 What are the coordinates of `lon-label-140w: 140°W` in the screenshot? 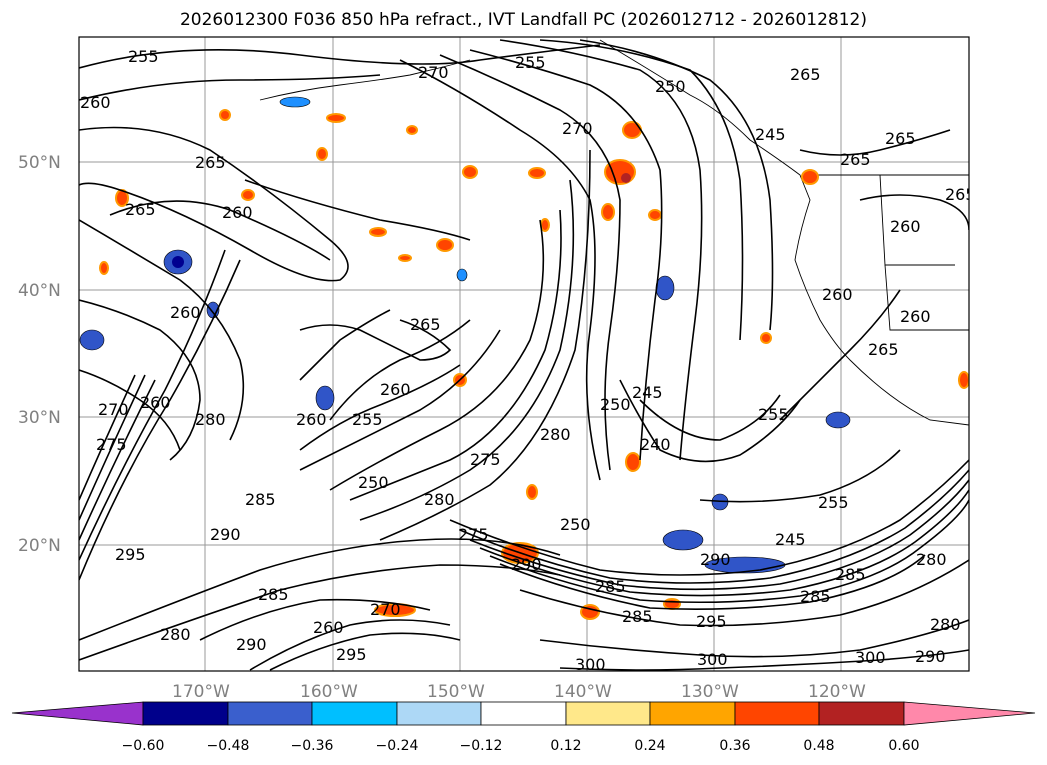 It's located at (583, 692).